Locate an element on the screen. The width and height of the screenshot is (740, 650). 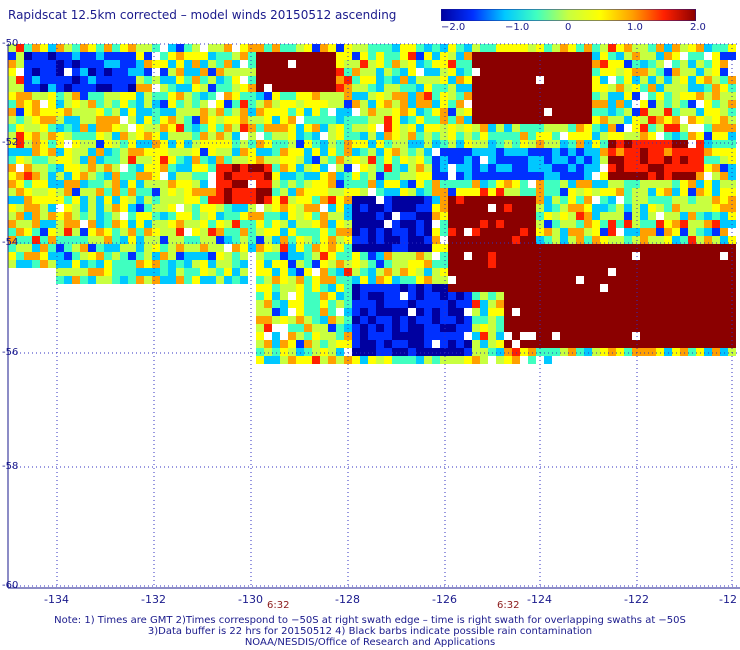
colorbar-tick-label: 2.0 is located at coordinates (698, 27).